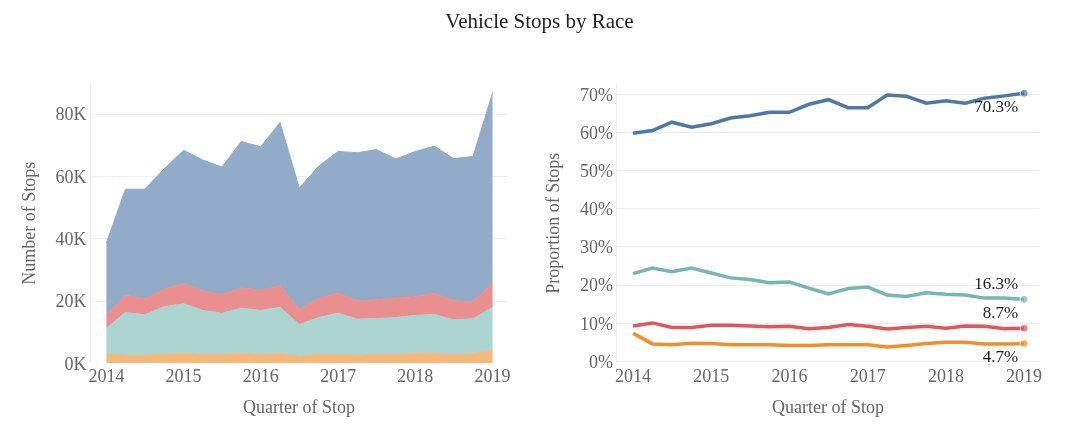 Image resolution: width=1079 pixels, height=444 pixels. I want to click on y-tick-label: 30%, so click(596, 247).